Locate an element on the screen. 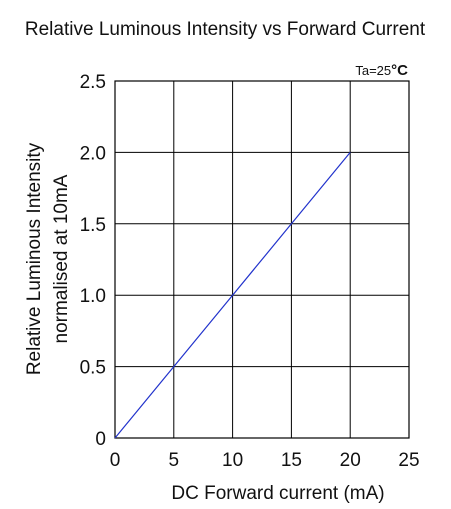  y-axis-label-line-2: normalised at 10mA is located at coordinates (61, 258).